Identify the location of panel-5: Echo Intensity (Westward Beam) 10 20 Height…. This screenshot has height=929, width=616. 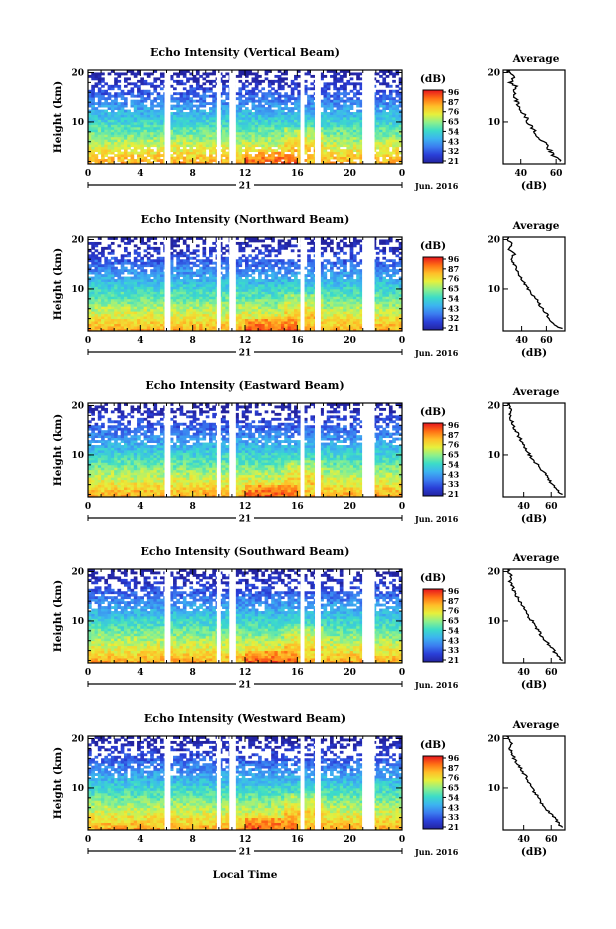
(309, 785).